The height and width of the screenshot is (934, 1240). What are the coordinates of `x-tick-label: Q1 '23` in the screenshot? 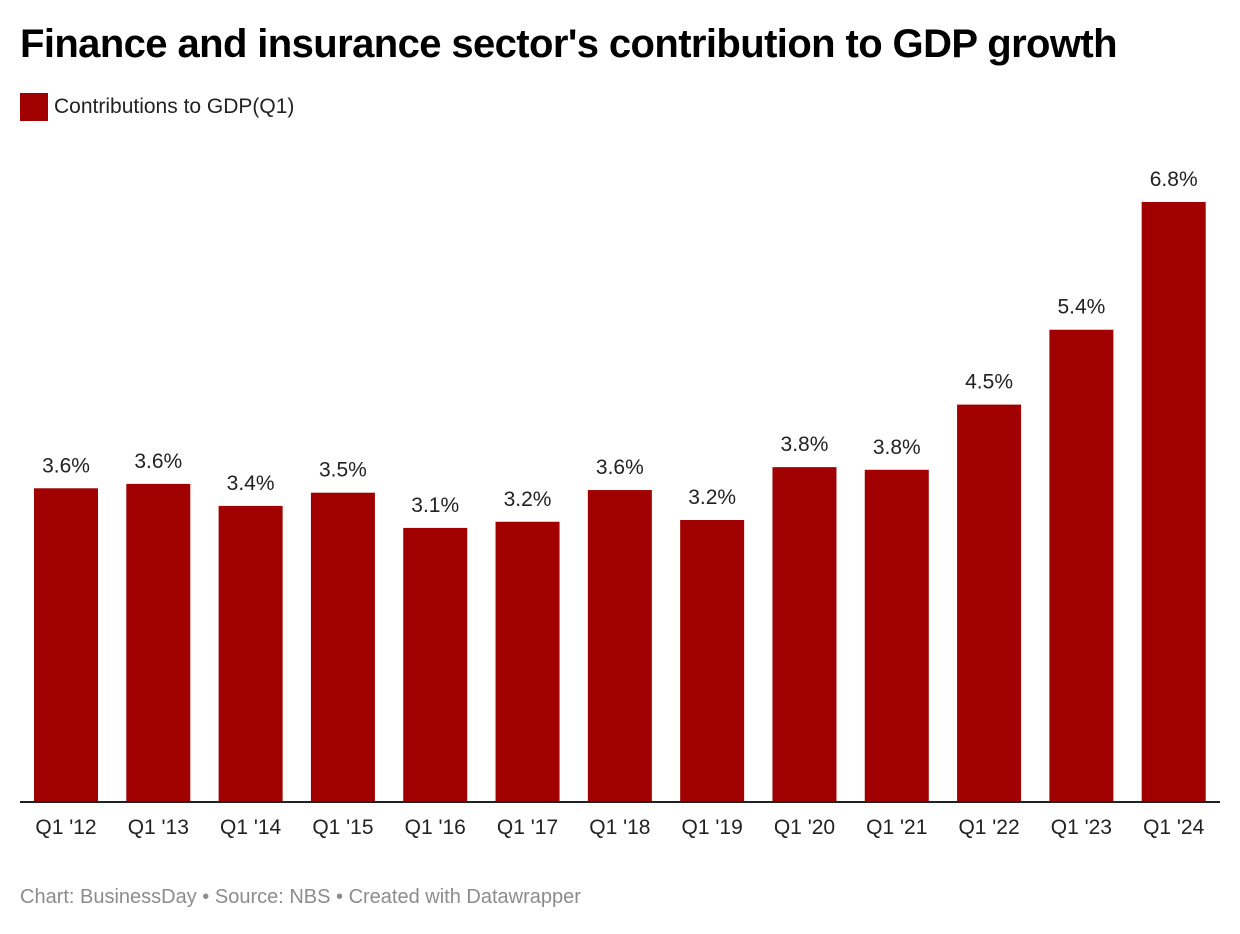 It's located at (1081, 827).